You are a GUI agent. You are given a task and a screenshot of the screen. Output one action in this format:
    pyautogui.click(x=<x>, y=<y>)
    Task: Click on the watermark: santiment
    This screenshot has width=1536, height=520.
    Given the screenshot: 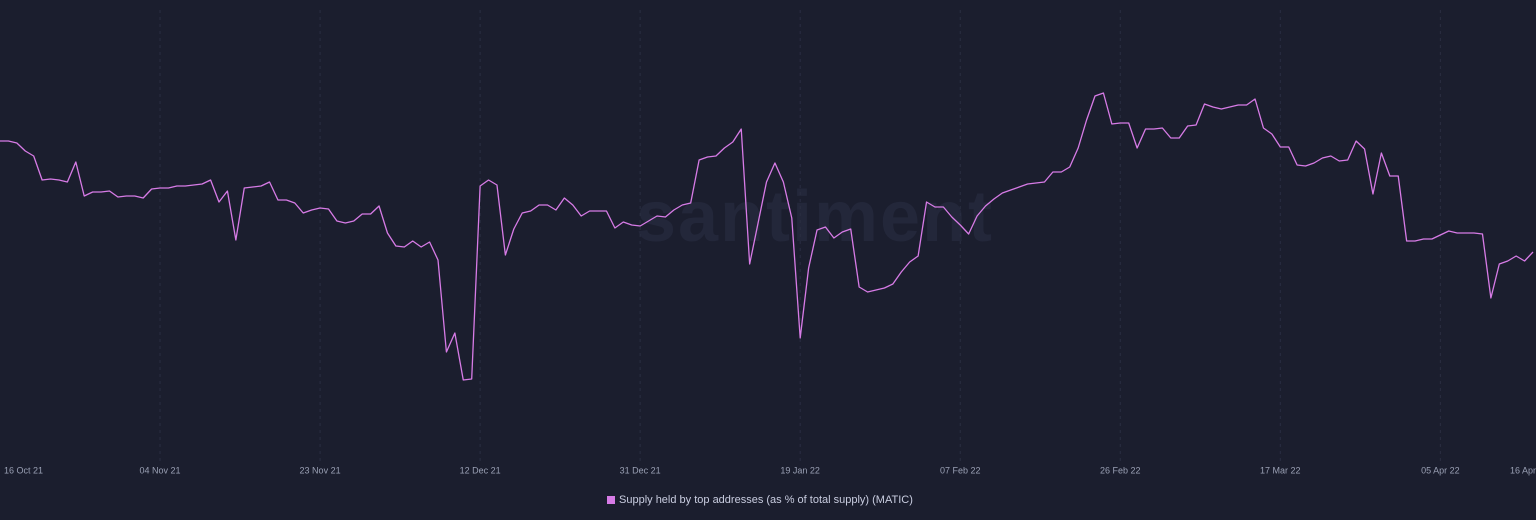 What is the action you would take?
    pyautogui.click(x=815, y=217)
    